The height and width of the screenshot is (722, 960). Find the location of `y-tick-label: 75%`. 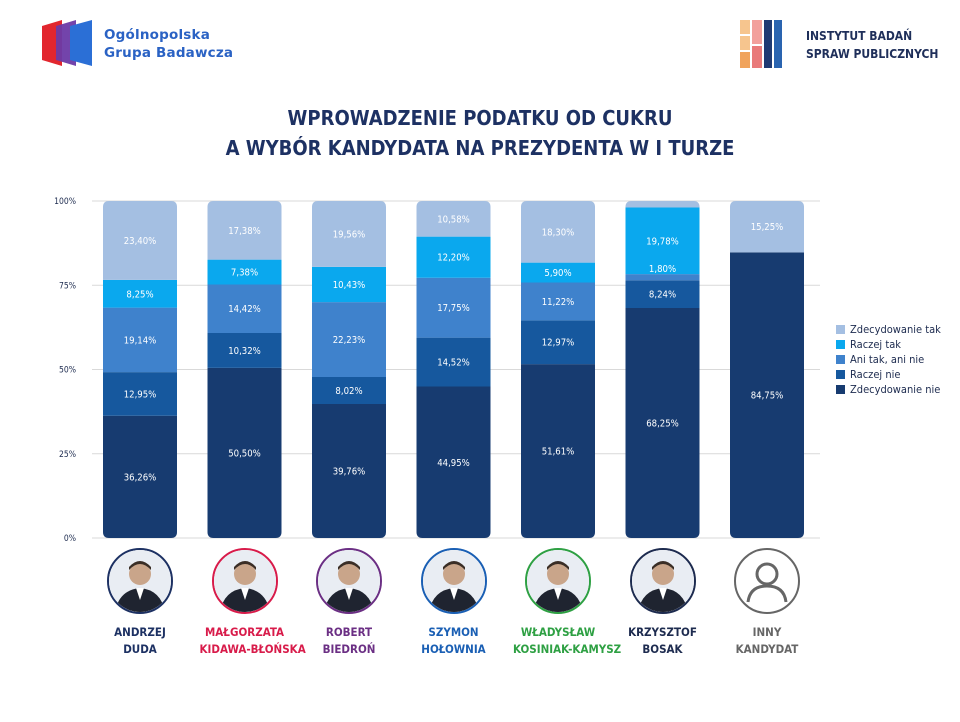

y-tick-label: 75% is located at coordinates (67, 286).